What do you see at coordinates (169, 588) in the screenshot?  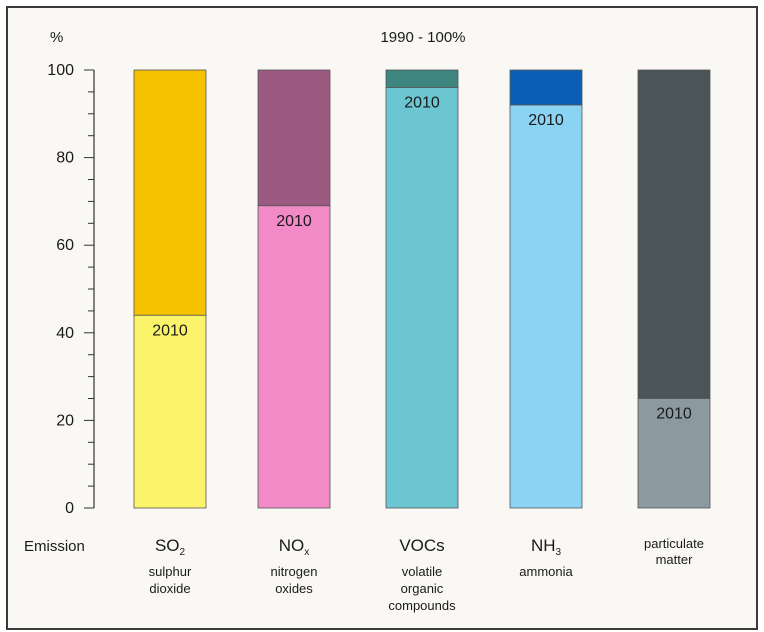 I see `category-description: dioxide` at bounding box center [169, 588].